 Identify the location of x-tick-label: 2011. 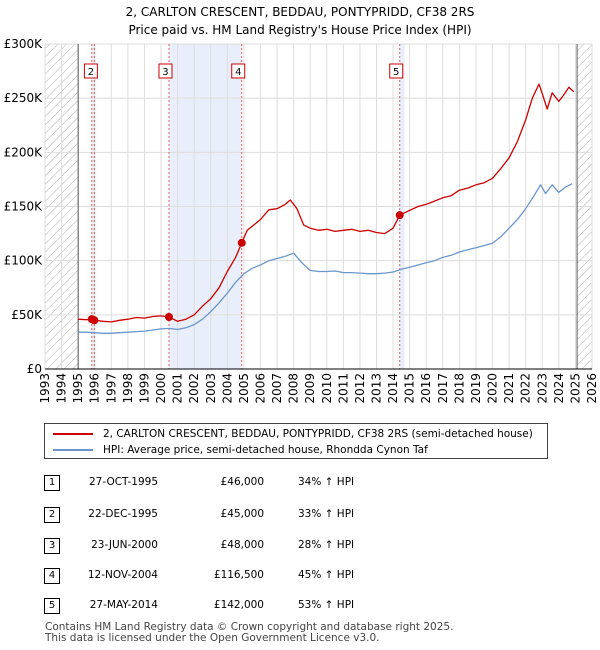
(343, 388).